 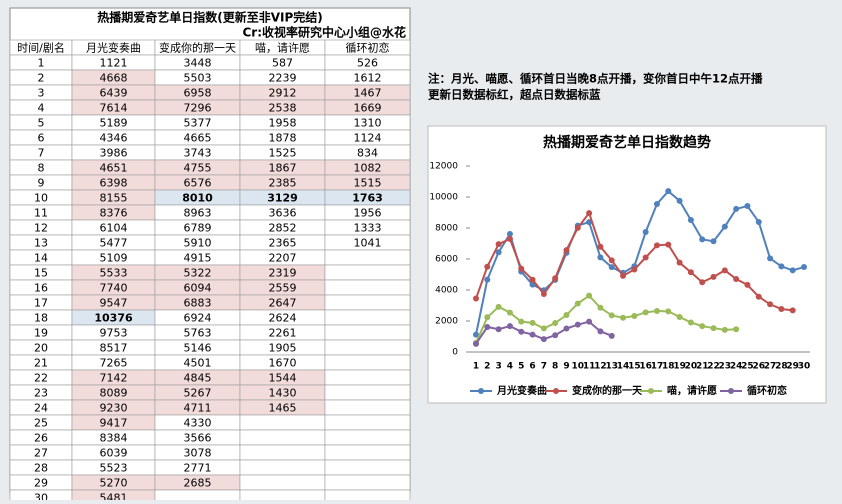 I want to click on cell-value: 4, so click(x=41, y=108).